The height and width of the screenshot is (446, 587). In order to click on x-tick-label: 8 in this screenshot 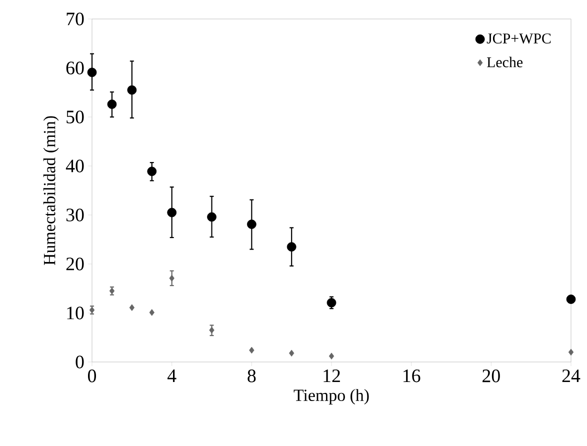, I will do `click(252, 376)`.